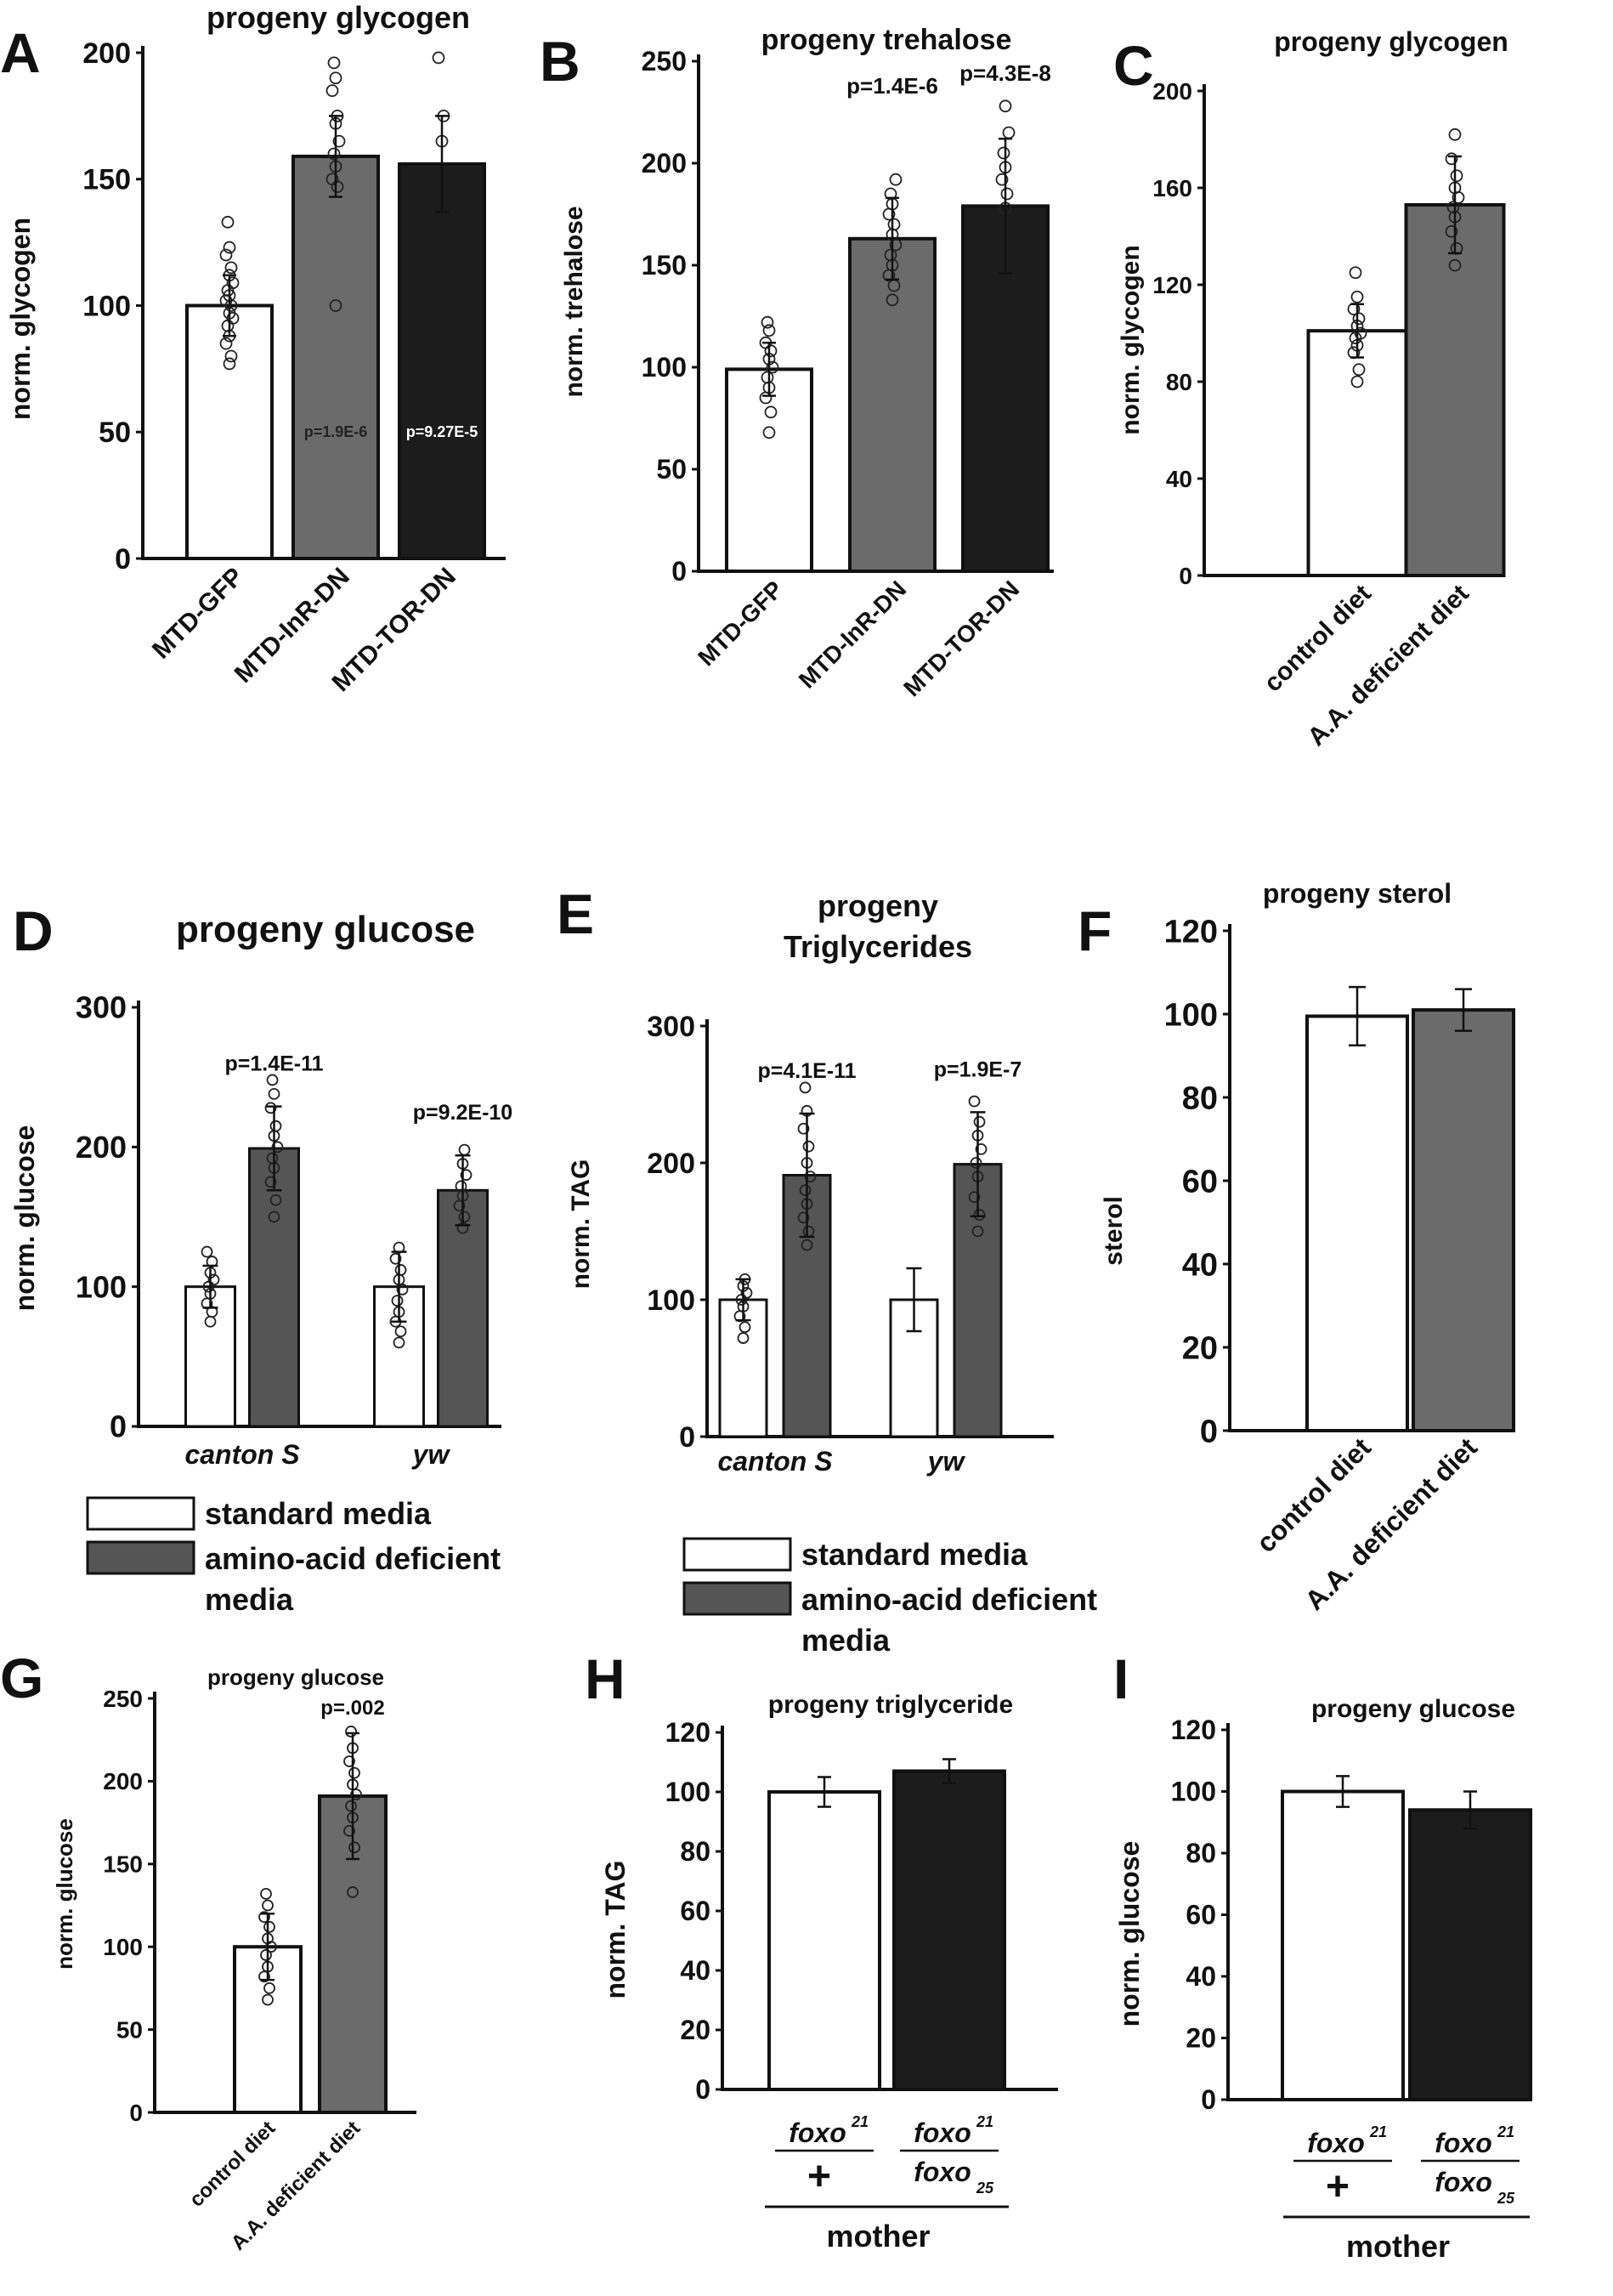 The height and width of the screenshot is (2296, 1613). What do you see at coordinates (64, 1894) in the screenshot?
I see `y-axis-label-G: norm. glucose` at bounding box center [64, 1894].